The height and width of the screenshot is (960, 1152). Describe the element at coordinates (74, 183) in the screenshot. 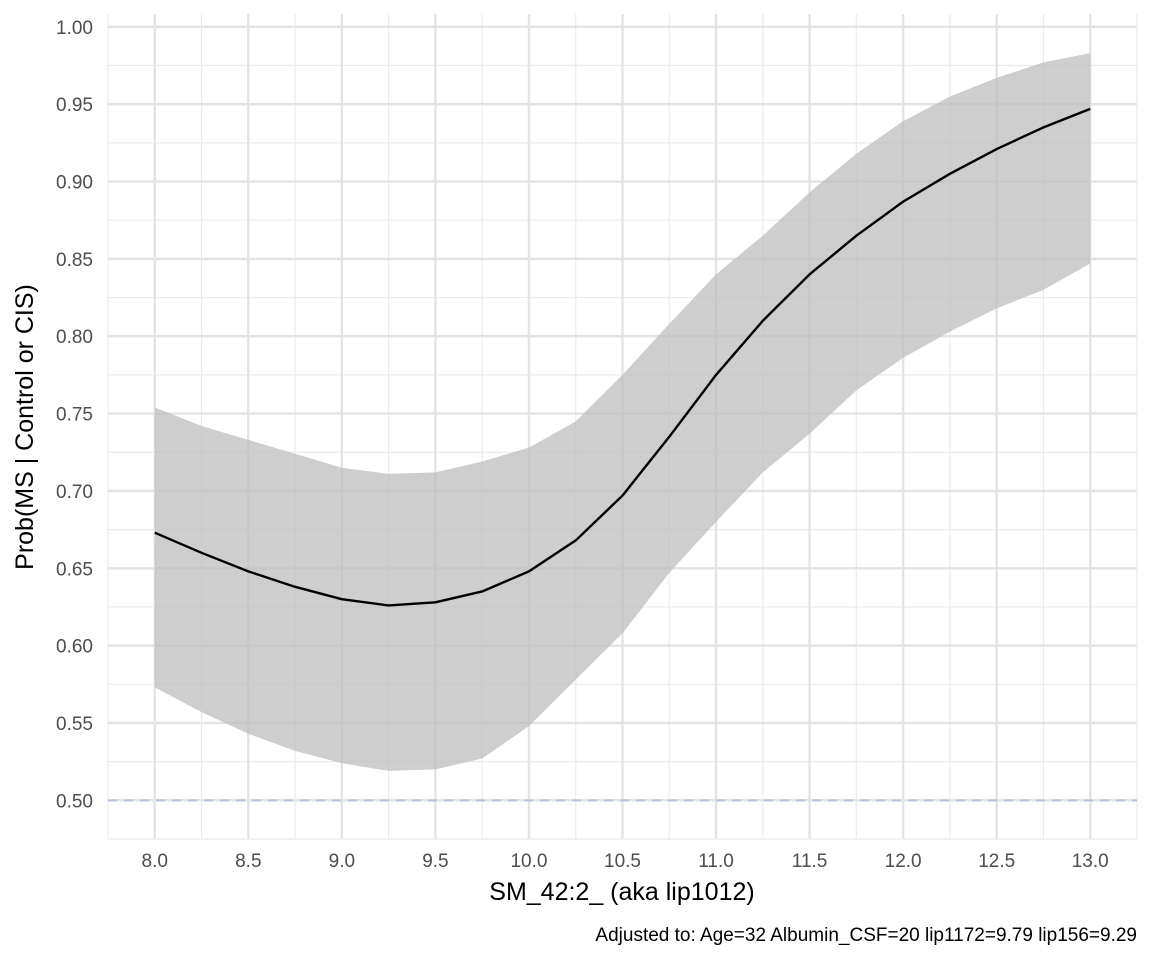

I see `y-tick-label: 0.90` at that location.